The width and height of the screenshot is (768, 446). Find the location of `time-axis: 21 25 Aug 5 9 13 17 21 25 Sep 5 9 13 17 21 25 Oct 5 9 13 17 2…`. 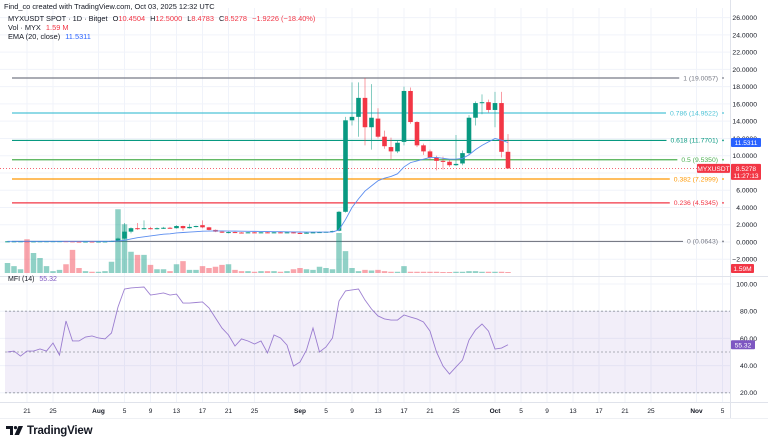

time-axis: 21 25 Aug 5 9 13 17 21 25 Sep 5 9 13 17 21 25 Oct 5 9 13 17 2… is located at coordinates (373, 411).